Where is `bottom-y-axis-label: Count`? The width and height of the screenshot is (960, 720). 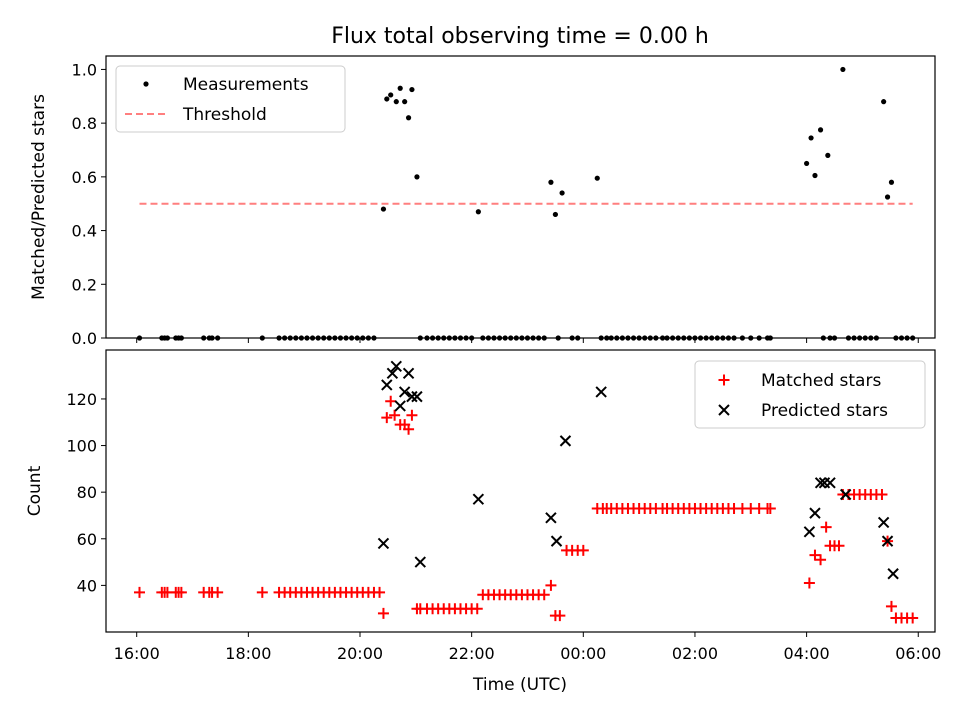 bottom-y-axis-label: Count is located at coordinates (35, 490).